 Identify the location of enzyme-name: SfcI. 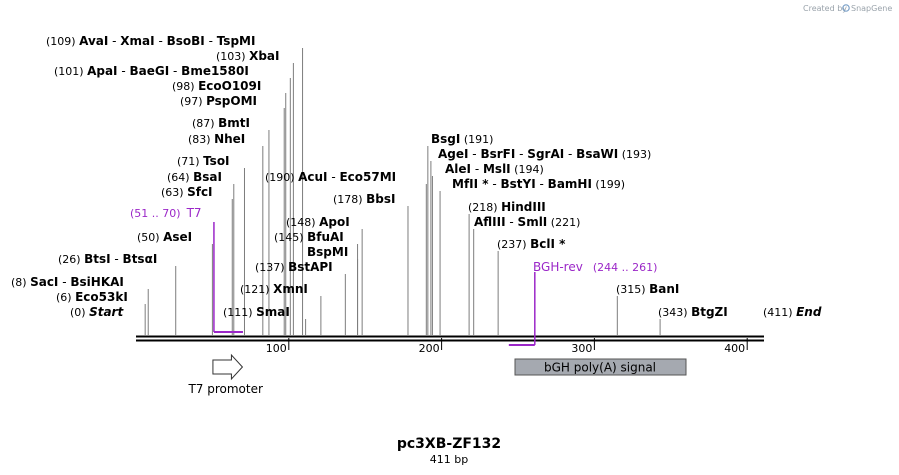
(199, 192).